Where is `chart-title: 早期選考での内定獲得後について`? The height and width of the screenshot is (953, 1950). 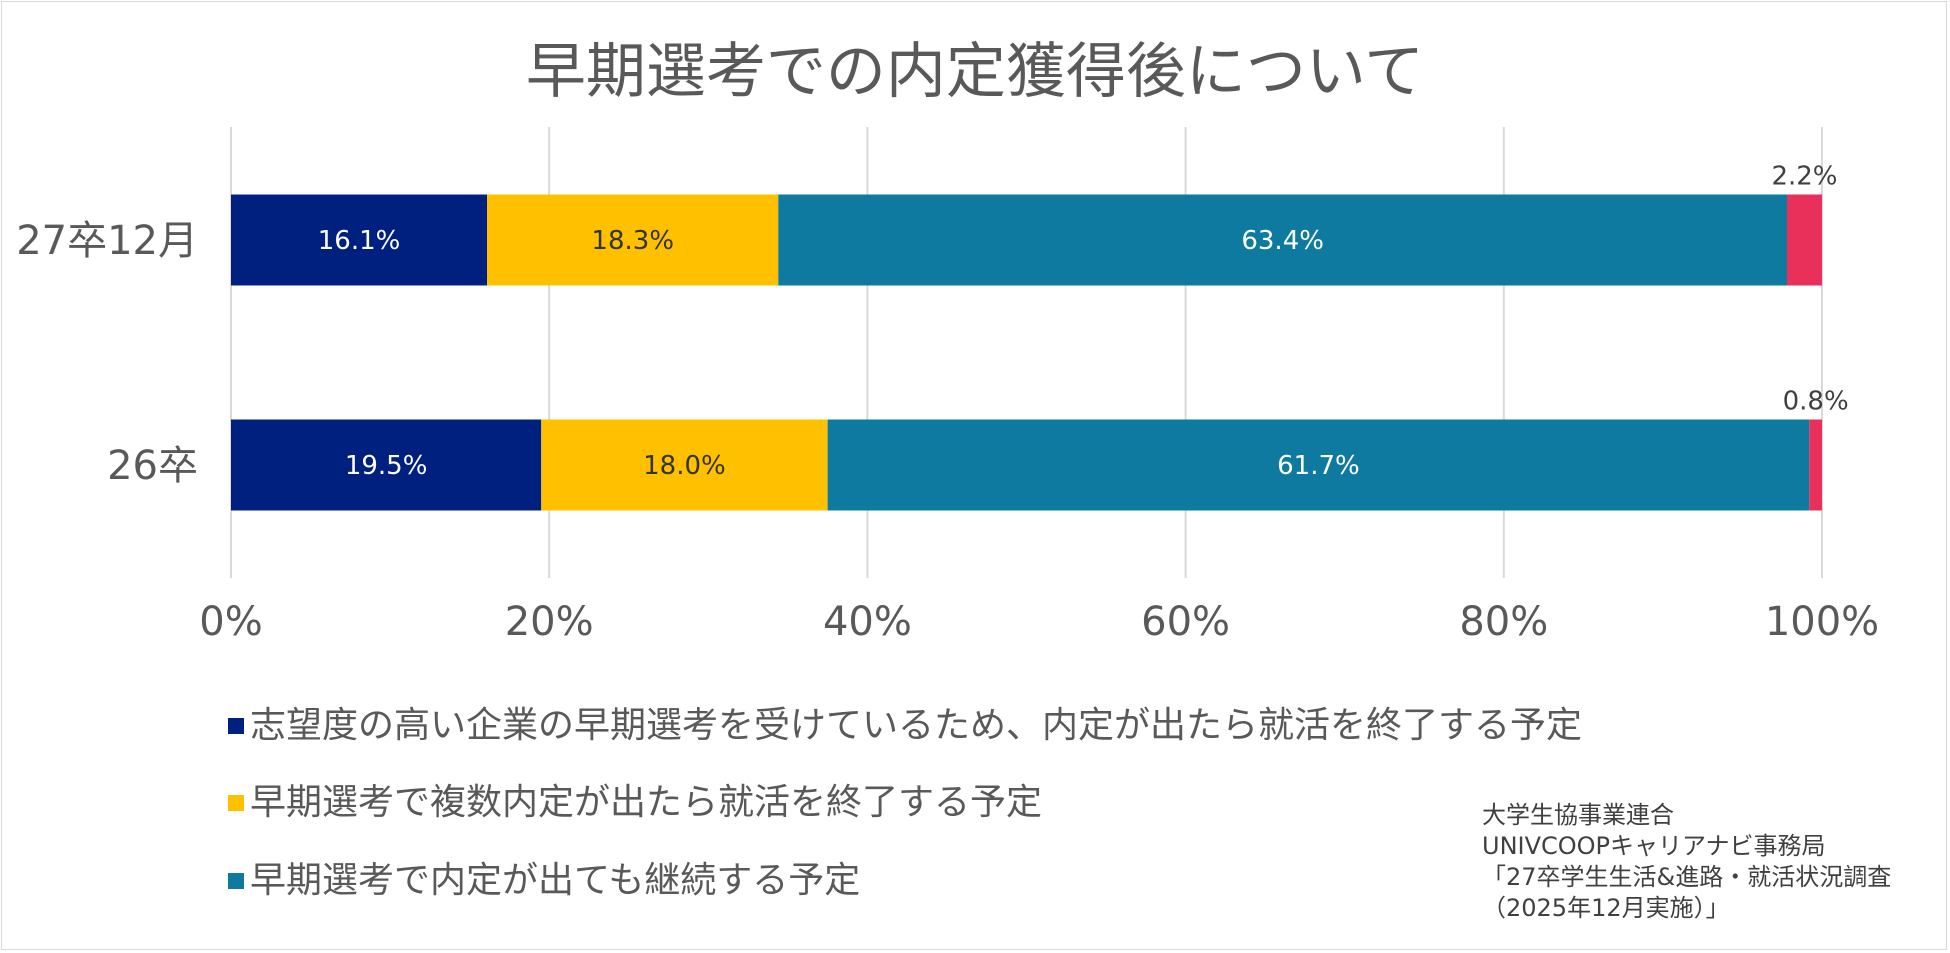 chart-title: 早期選考での内定獲得後について is located at coordinates (975, 72).